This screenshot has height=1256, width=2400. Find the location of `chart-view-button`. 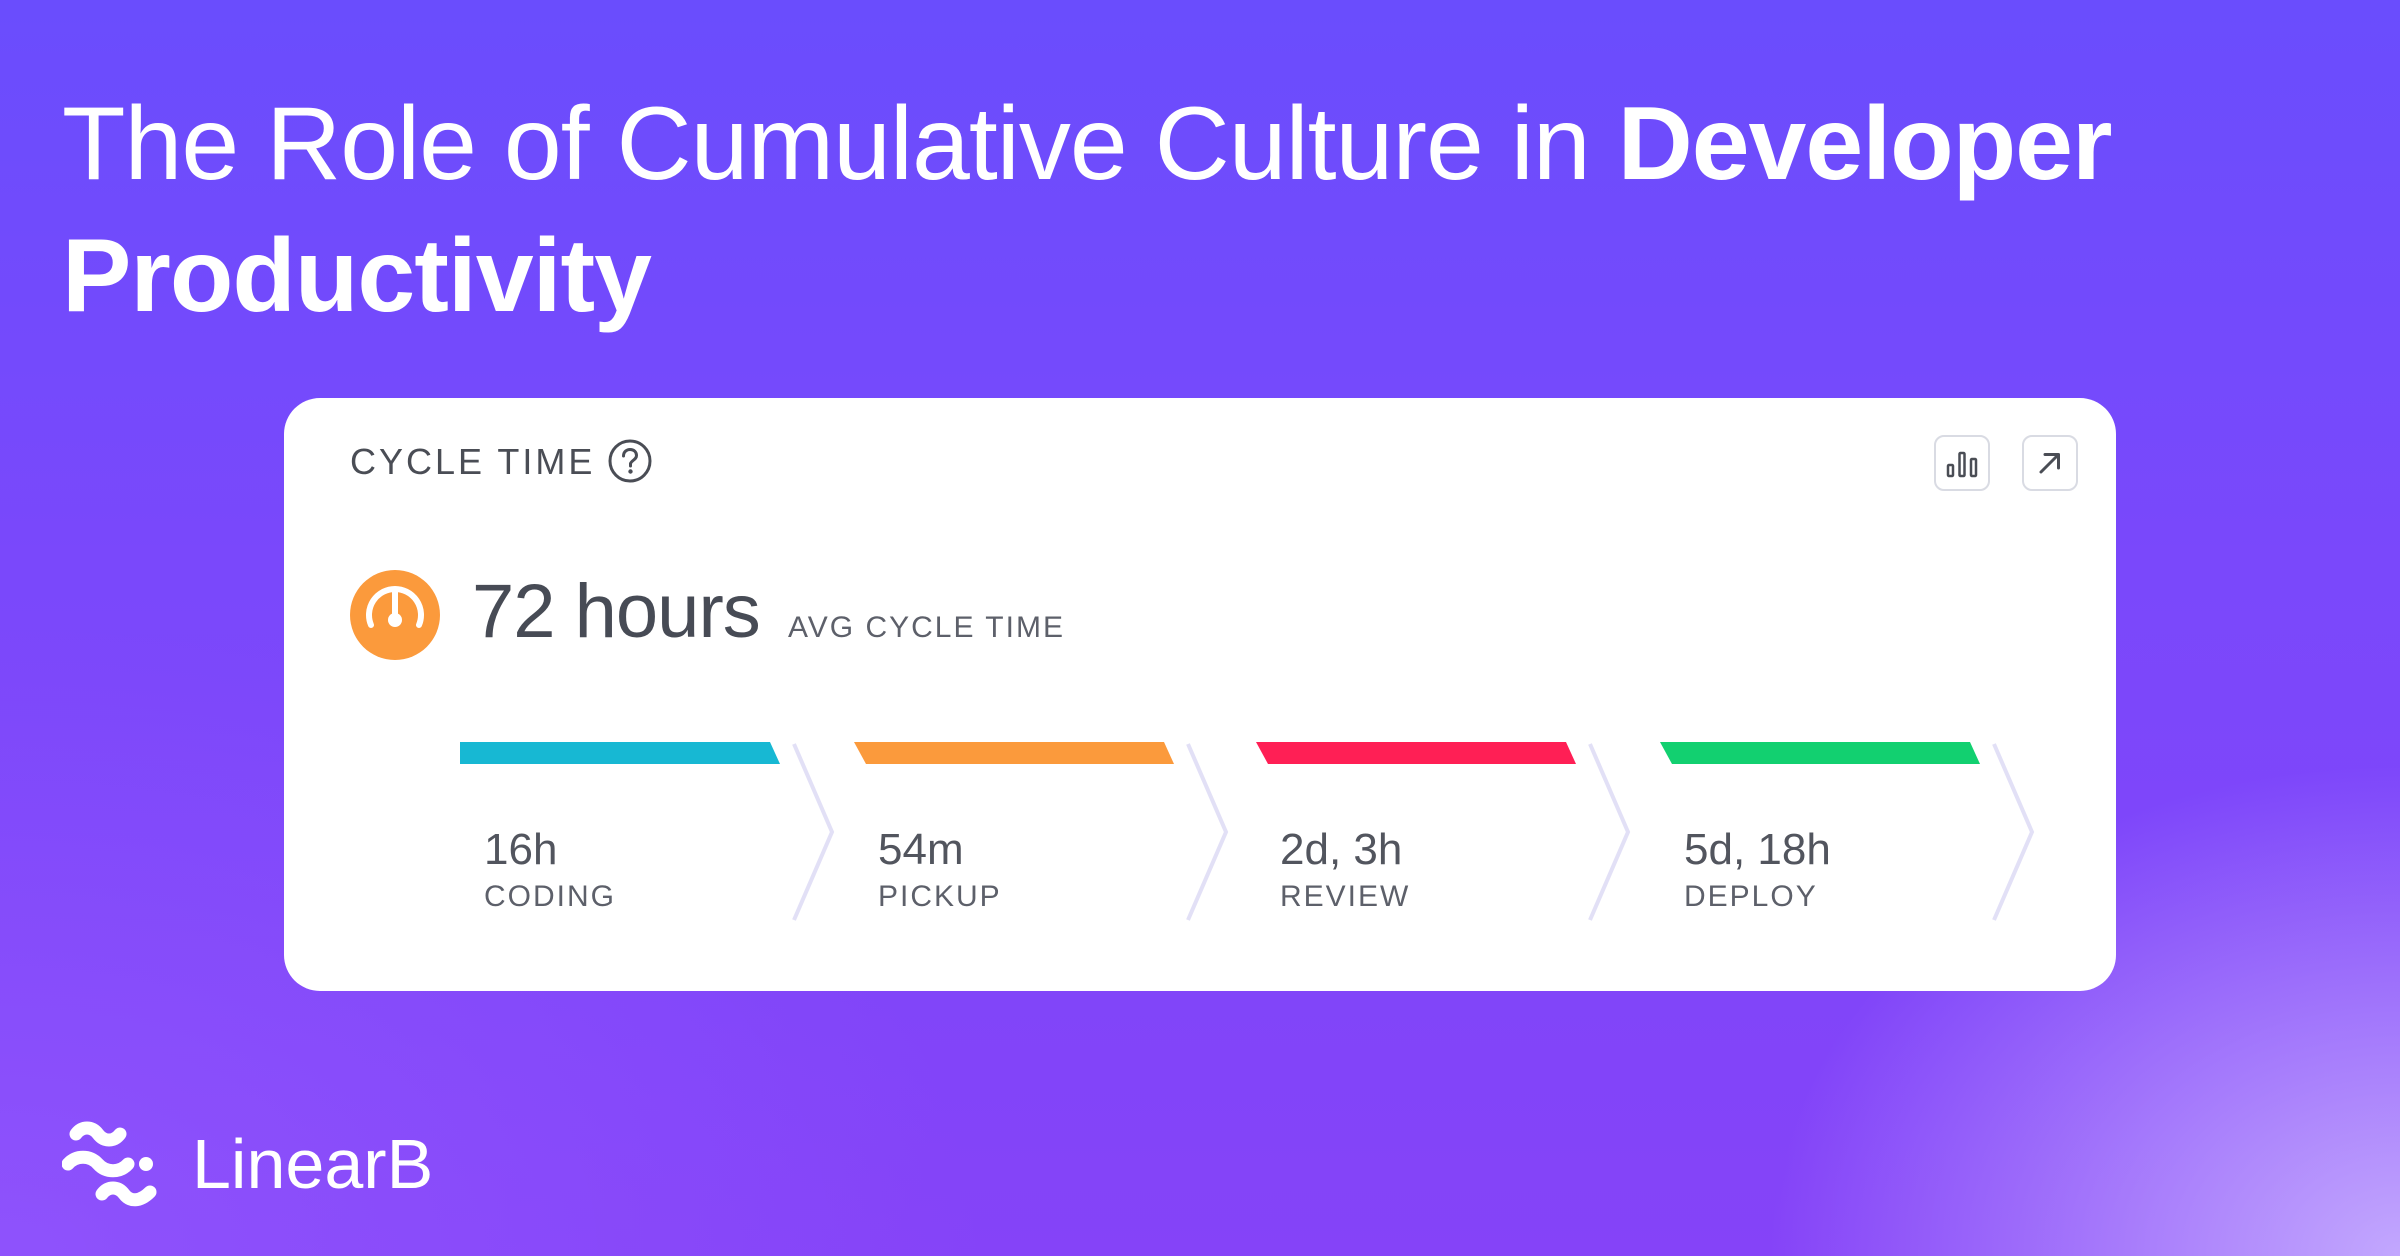

chart-view-button is located at coordinates (1962, 463).